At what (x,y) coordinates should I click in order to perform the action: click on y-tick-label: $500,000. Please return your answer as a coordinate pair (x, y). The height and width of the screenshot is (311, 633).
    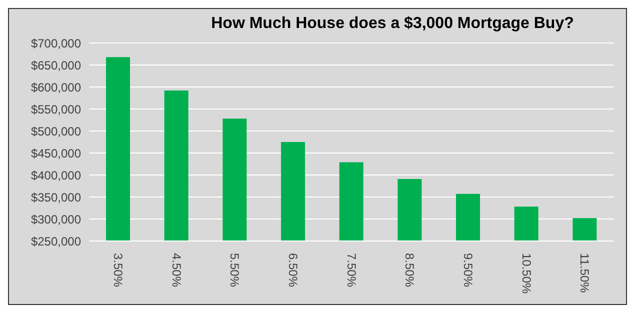
    Looking at the image, I should click on (56, 131).